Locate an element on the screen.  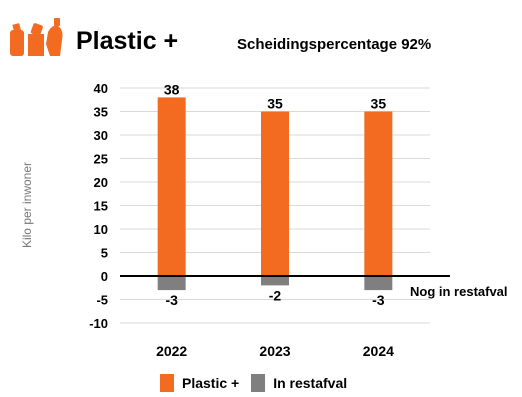
chart-subtitle: Scheidingspercentage 92% is located at coordinates (334, 44).